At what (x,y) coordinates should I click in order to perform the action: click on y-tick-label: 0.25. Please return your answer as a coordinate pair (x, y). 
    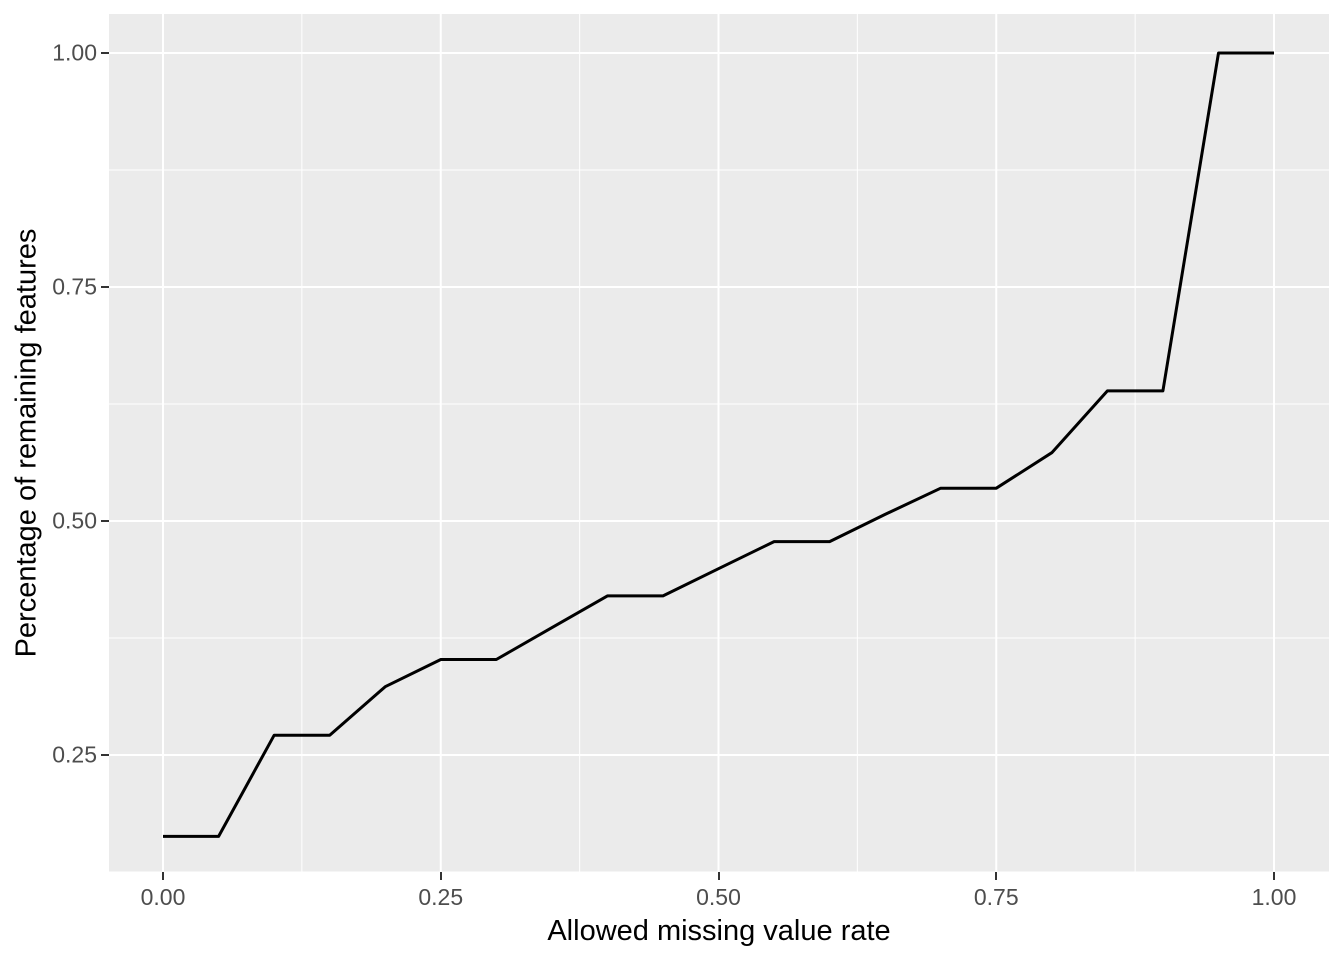
    Looking at the image, I should click on (74, 754).